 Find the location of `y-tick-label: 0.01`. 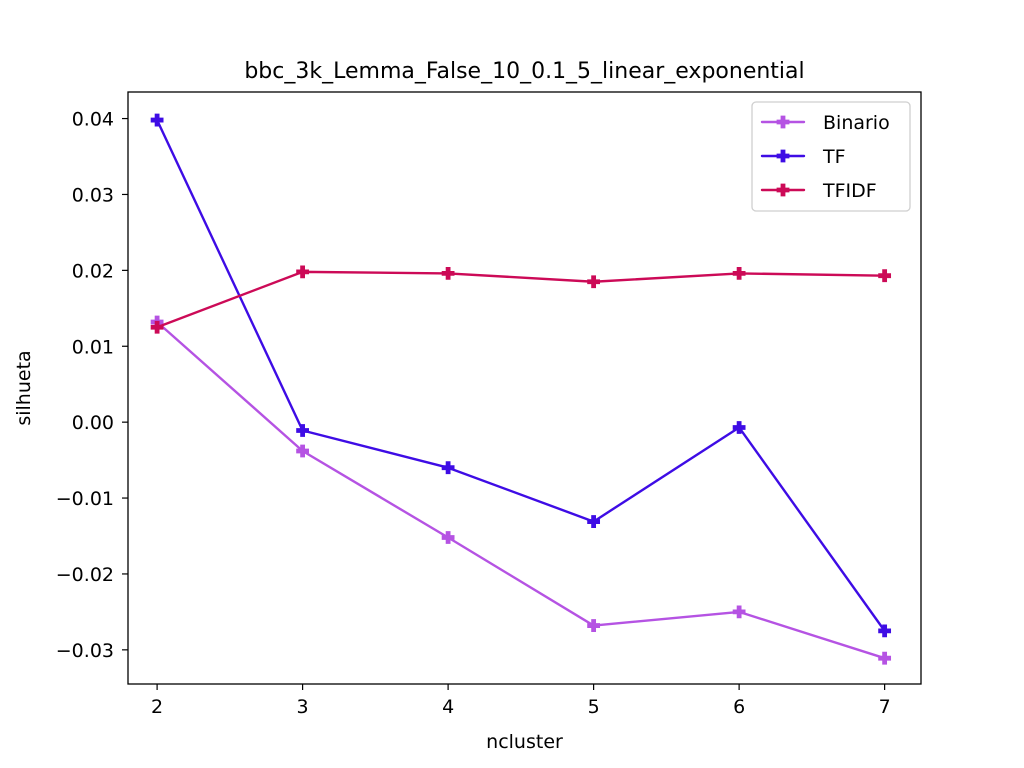

y-tick-label: 0.01 is located at coordinates (93, 347).